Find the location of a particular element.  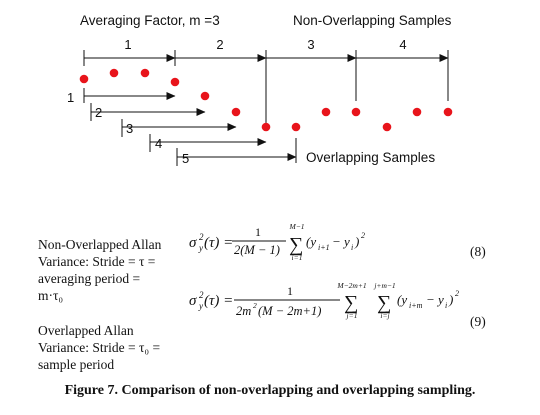

svg-text: 2(M − 1) is located at coordinates (257, 250).